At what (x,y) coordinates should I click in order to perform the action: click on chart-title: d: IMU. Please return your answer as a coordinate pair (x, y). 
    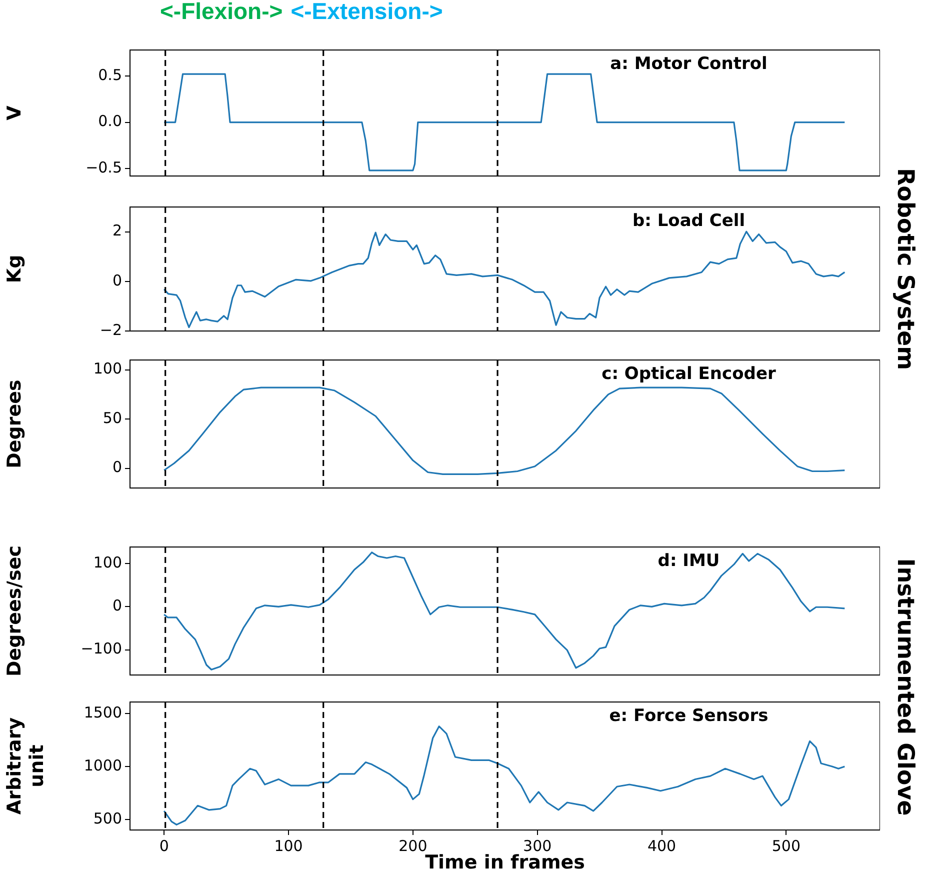
    Looking at the image, I should click on (689, 560).